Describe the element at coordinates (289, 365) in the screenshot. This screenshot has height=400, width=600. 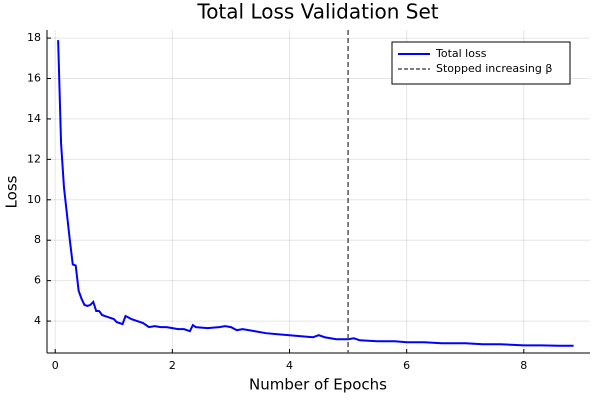
I see `x-tick-label: 4` at that location.